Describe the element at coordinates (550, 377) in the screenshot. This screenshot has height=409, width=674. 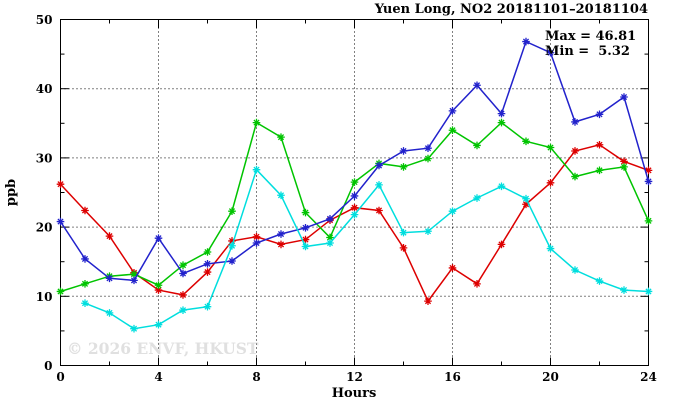
I see `x-tick-label-20: 20` at that location.